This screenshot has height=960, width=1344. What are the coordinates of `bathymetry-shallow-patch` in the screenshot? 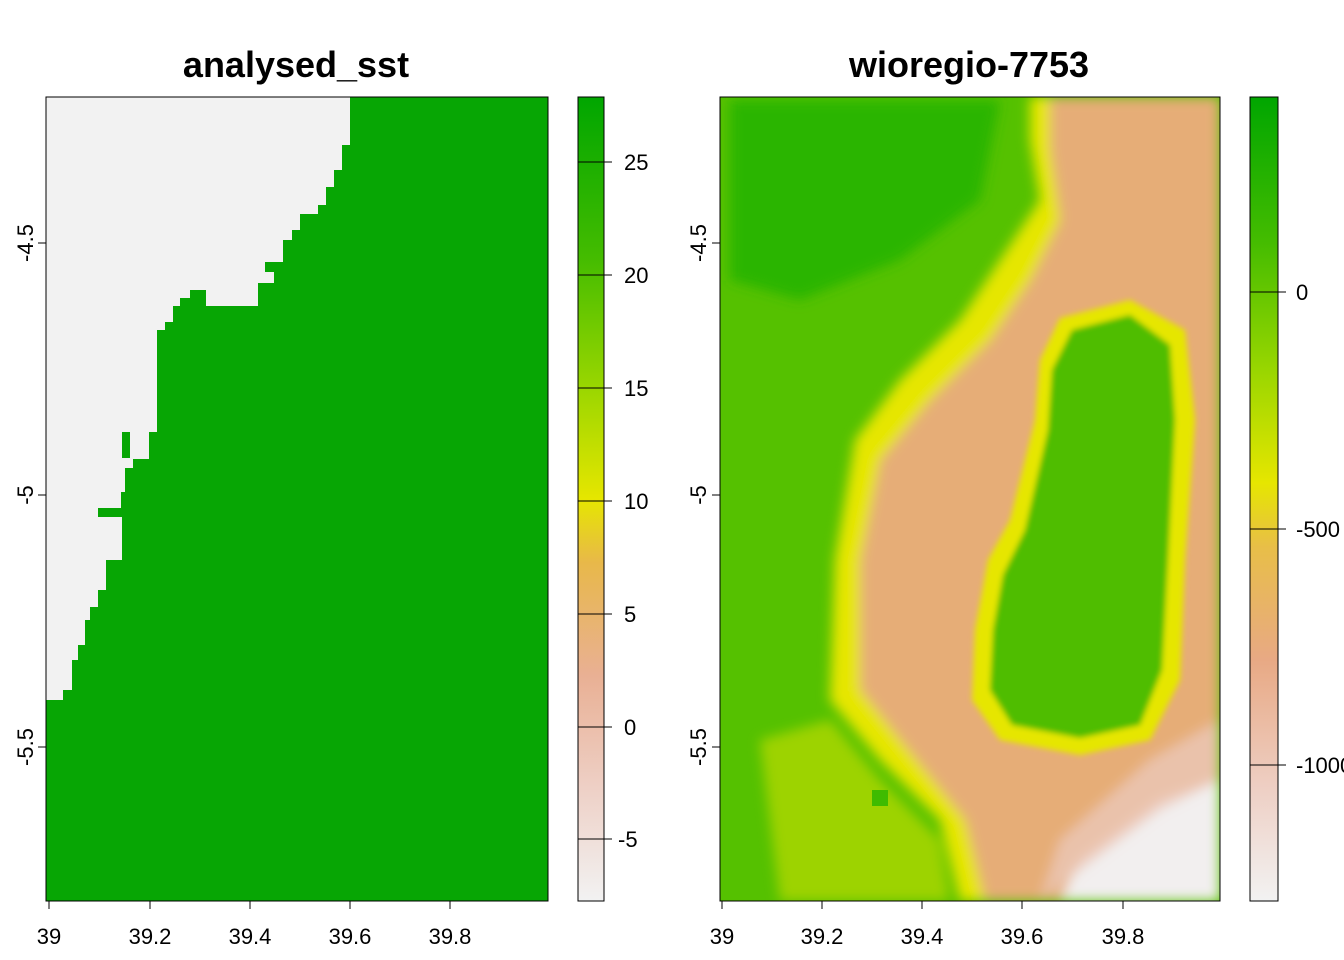 It's located at (865, 200).